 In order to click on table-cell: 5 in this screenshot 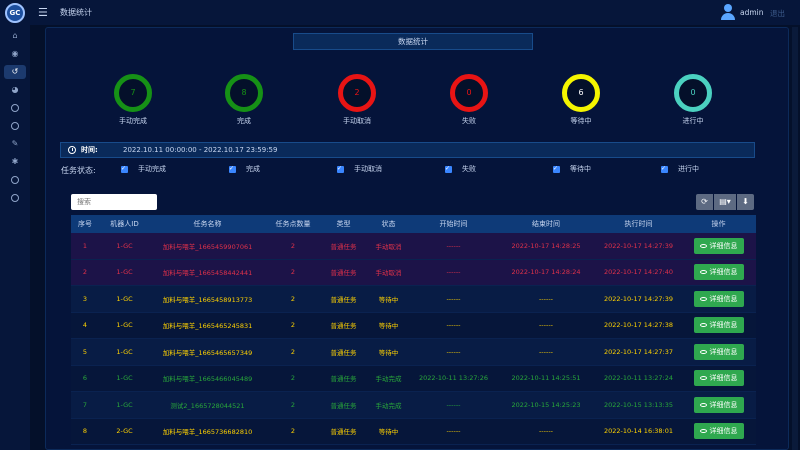, I will do `click(85, 351)`.